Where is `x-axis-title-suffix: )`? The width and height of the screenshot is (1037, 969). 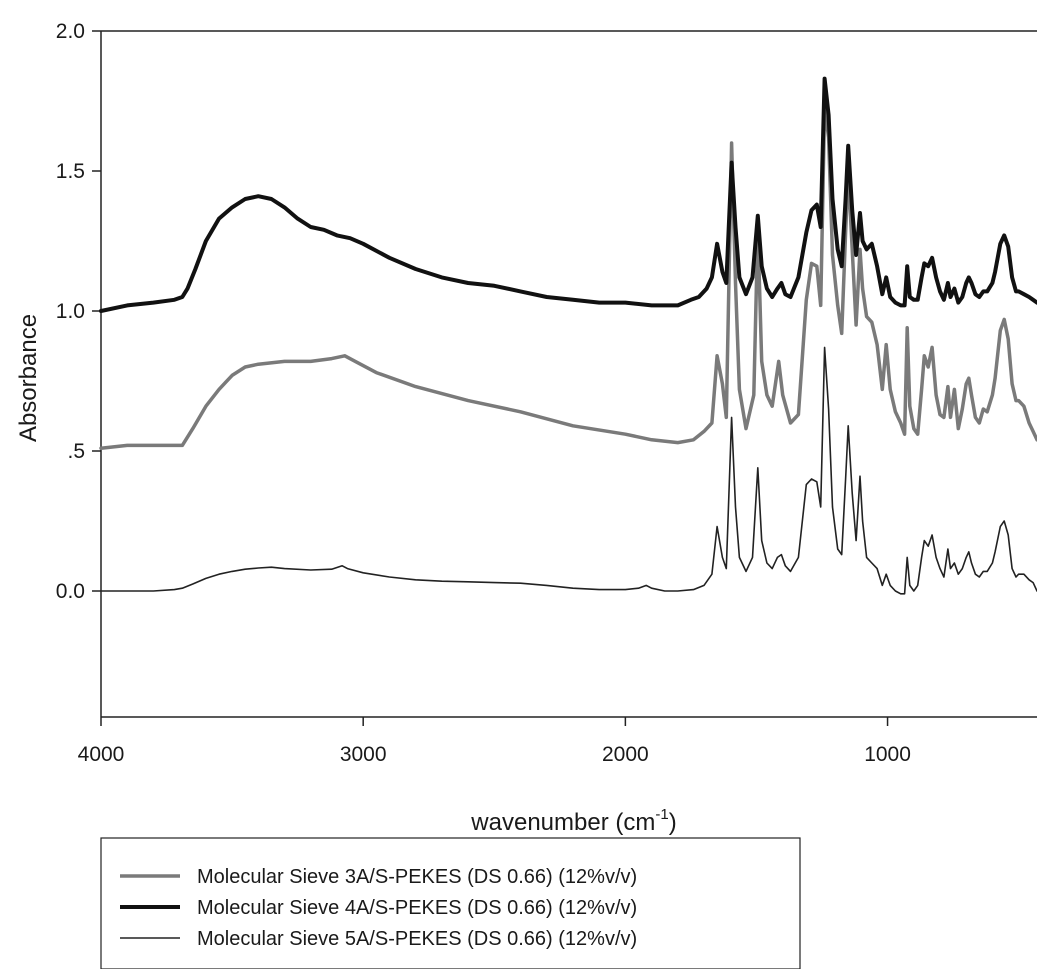 x-axis-title-suffix: ) is located at coordinates (673, 822).